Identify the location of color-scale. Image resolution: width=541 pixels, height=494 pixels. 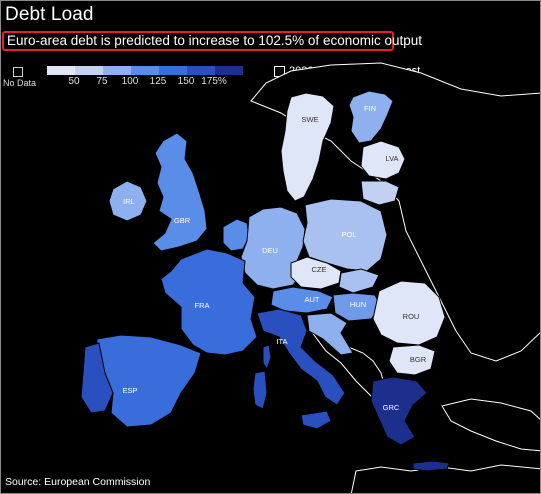
(145, 70).